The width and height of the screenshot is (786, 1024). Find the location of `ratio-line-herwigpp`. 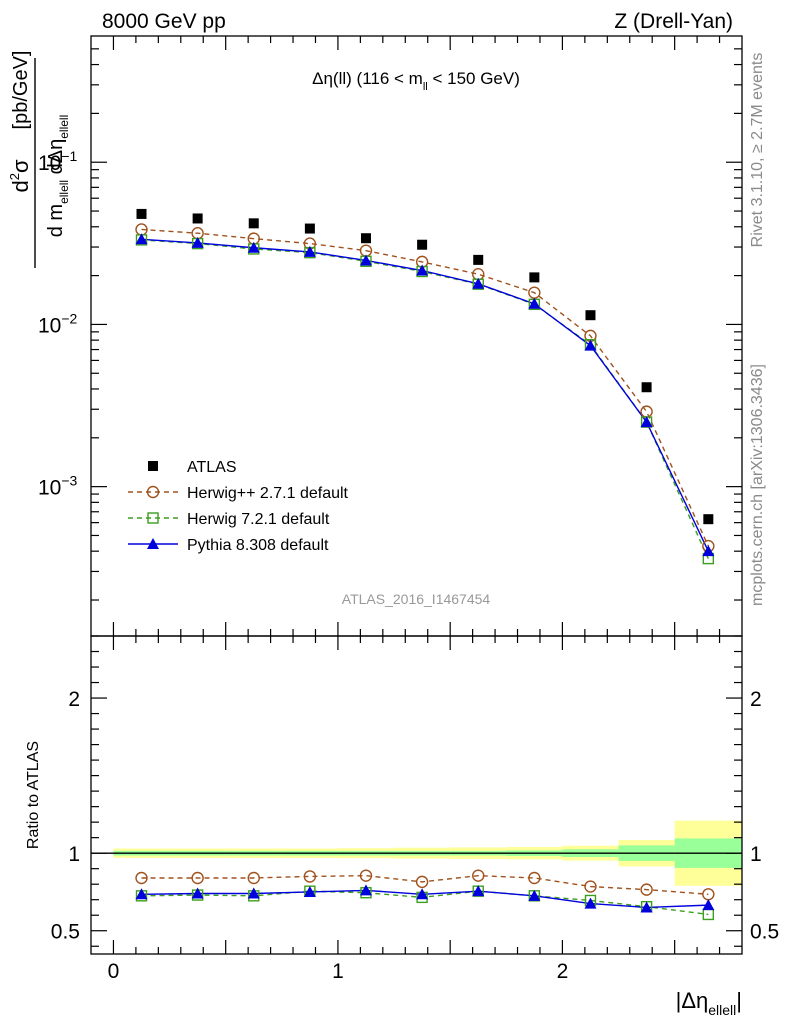

ratio-line-herwigpp is located at coordinates (425, 884).